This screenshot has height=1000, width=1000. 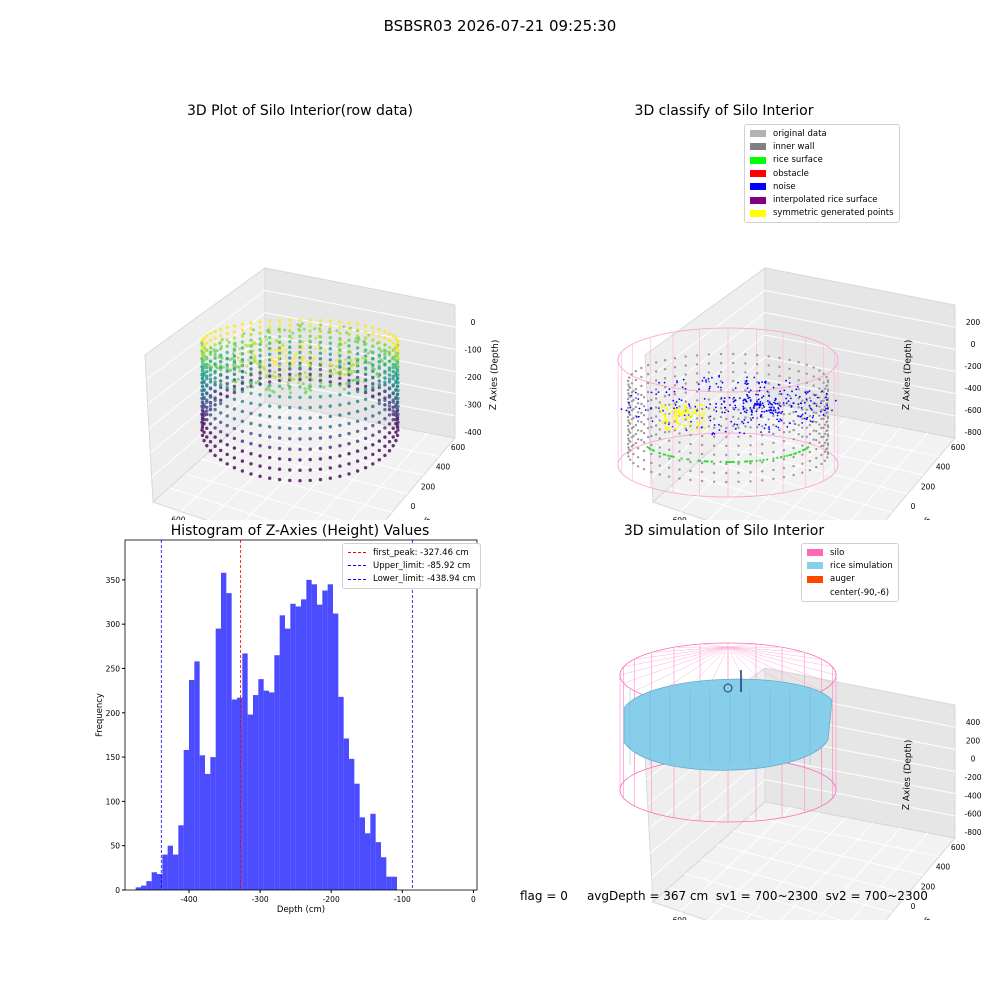 What do you see at coordinates (301, 715) in the screenshot?
I see `plot-frame` at bounding box center [301, 715].